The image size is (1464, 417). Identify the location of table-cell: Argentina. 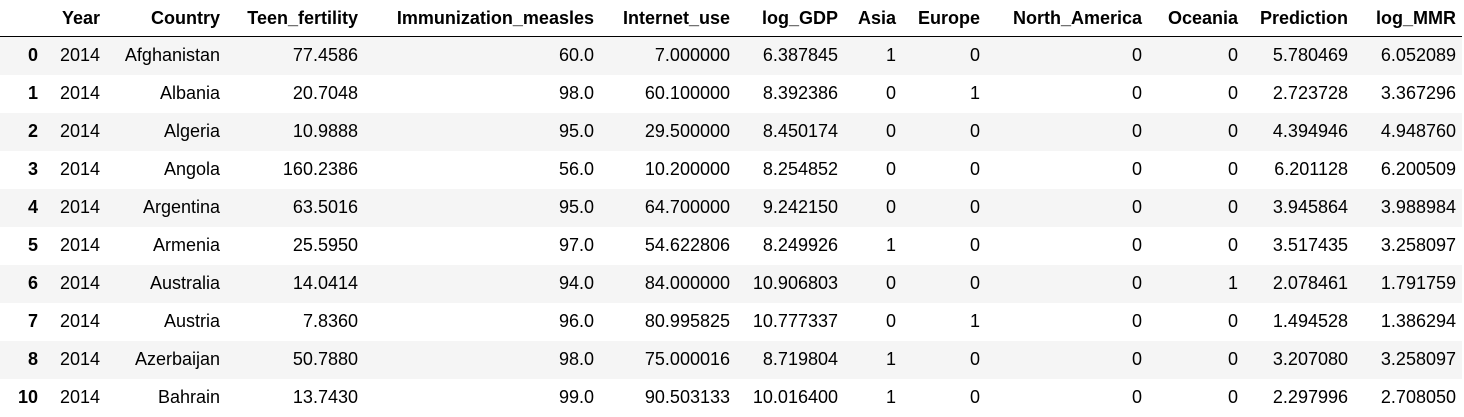
(181, 207).